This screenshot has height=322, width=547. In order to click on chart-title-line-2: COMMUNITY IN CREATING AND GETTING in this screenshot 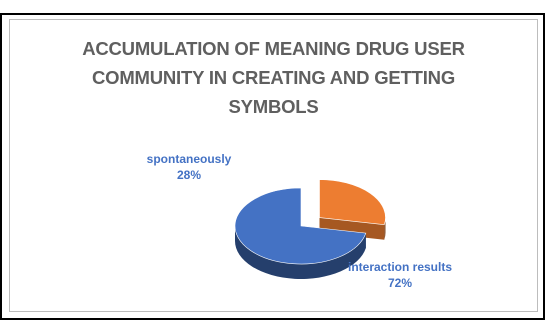, I will do `click(273, 77)`.